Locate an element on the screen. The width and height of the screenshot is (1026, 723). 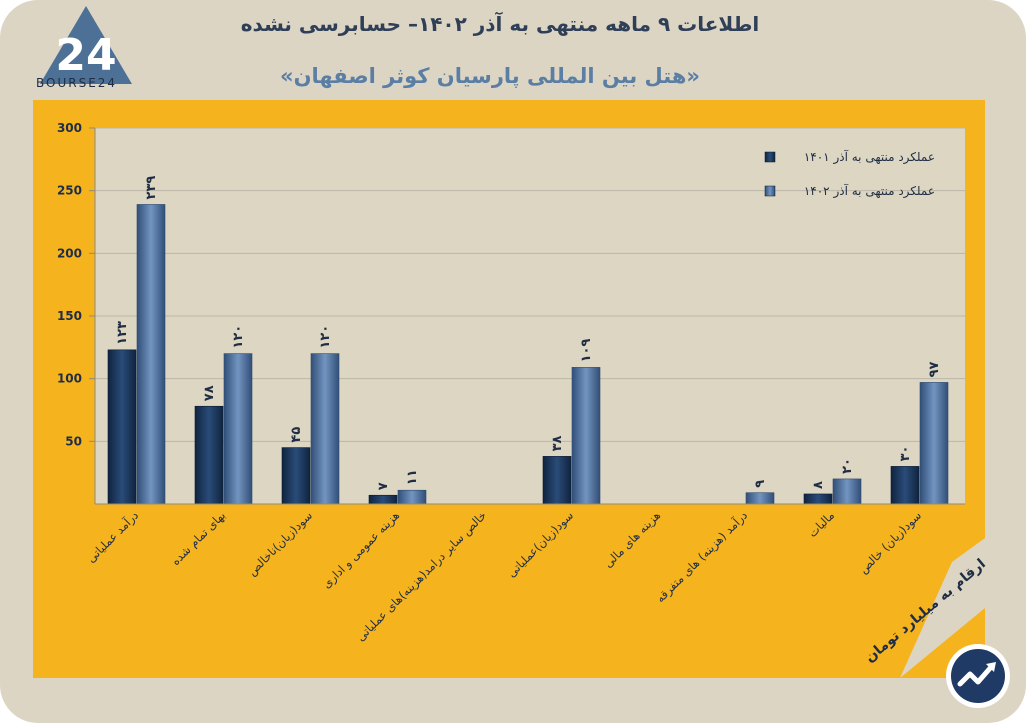
brand-name: BOURSE24 is located at coordinates (77, 83).